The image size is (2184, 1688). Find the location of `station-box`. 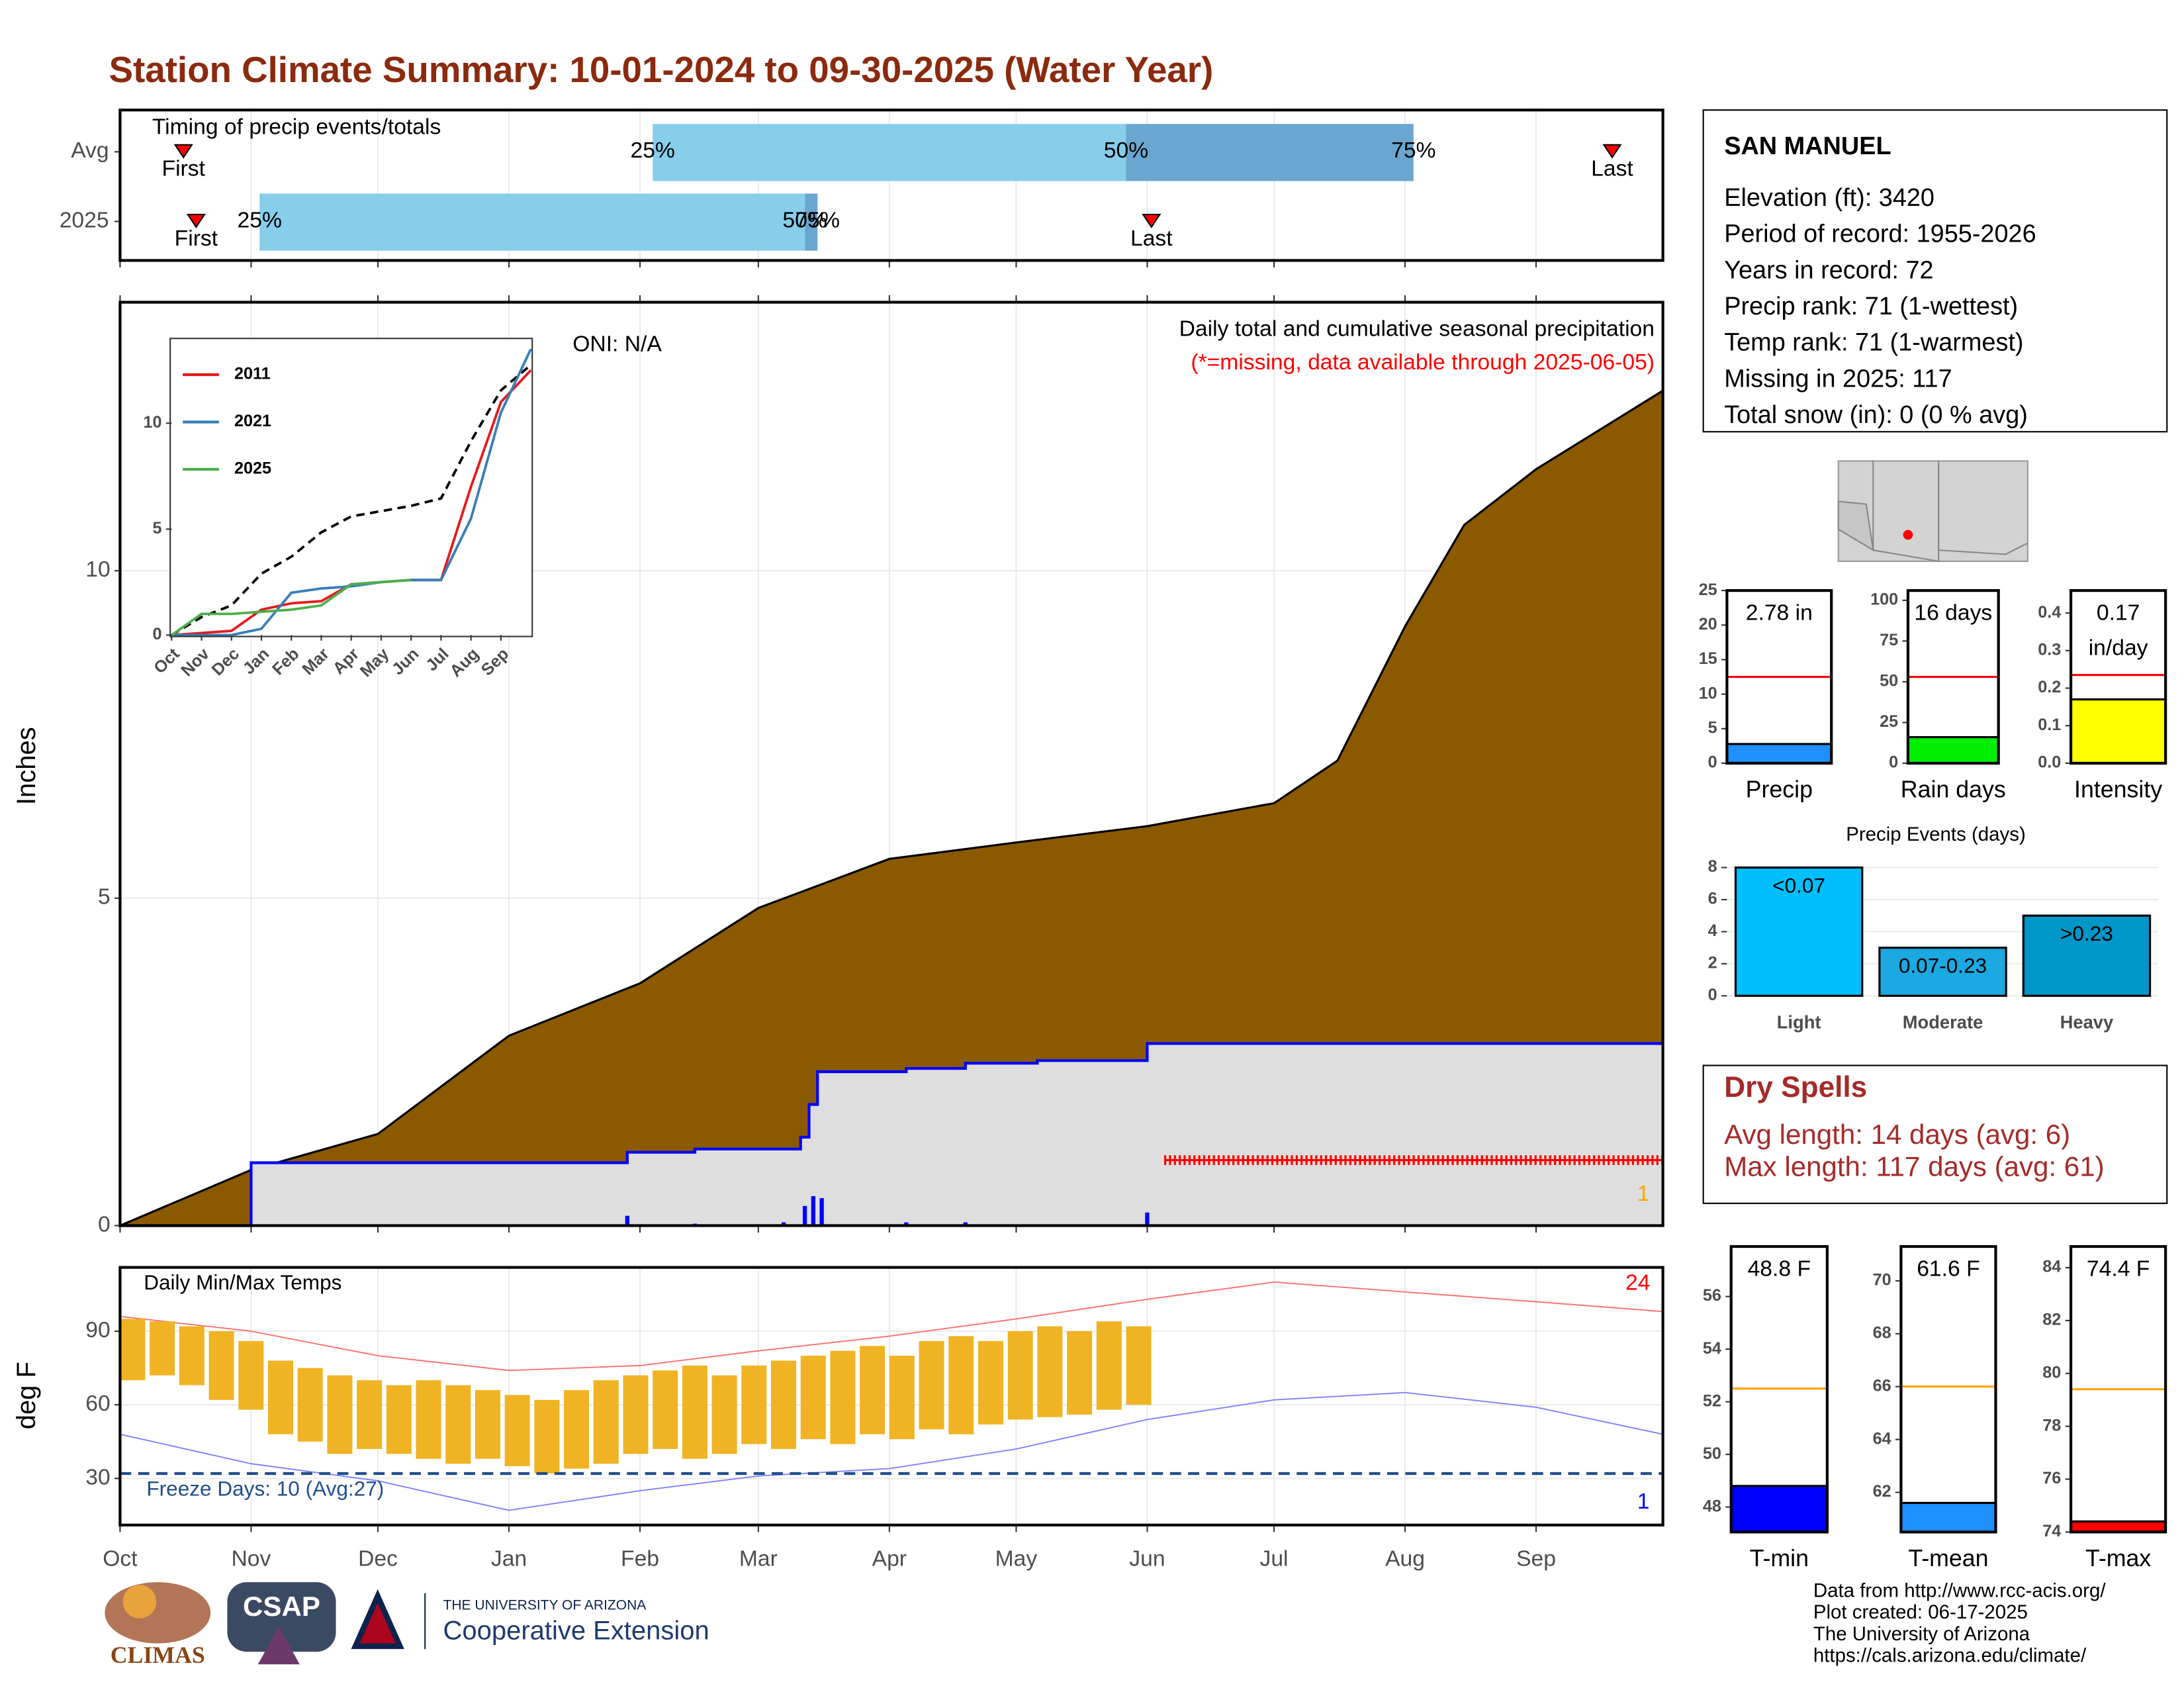

station-box is located at coordinates (1935, 271).